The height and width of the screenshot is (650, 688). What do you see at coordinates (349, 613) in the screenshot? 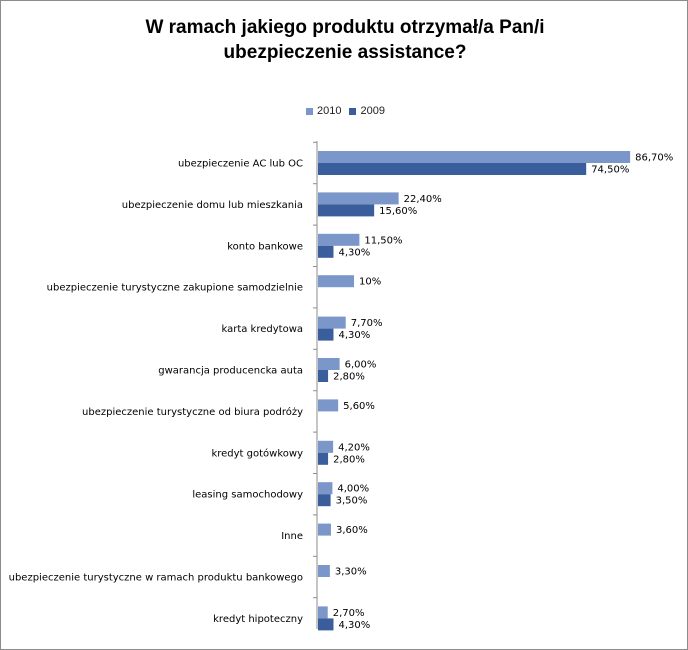
I see `data-label-2010-kredyt-hipoteczny: 2,70%` at bounding box center [349, 613].